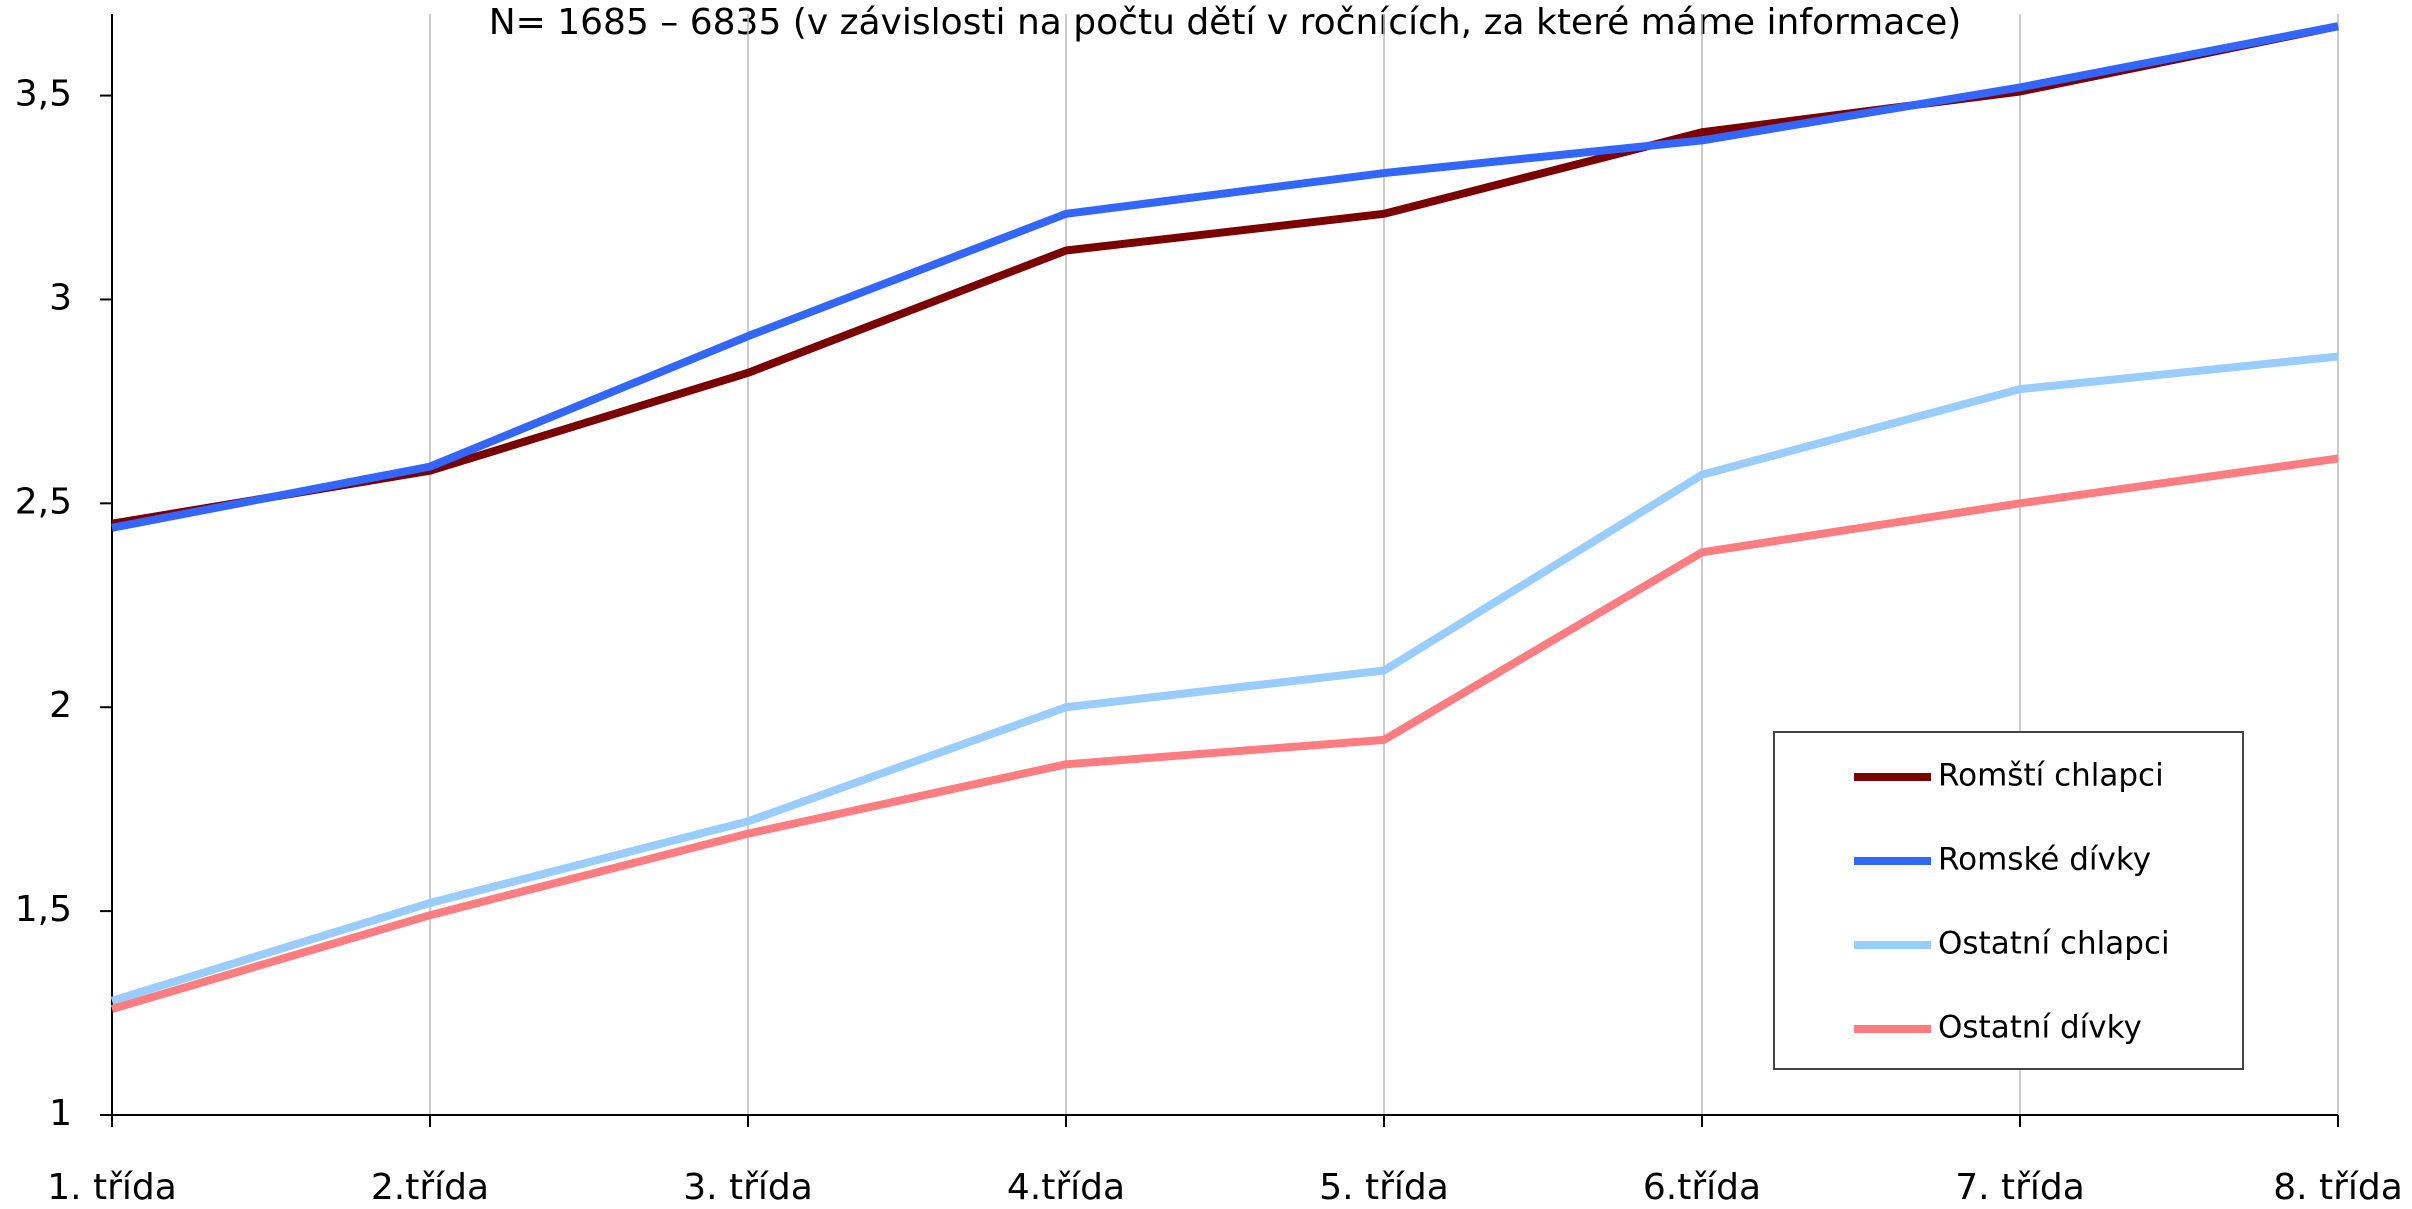 The width and height of the screenshot is (2412, 1209). Describe the element at coordinates (1384, 1187) in the screenshot. I see `x-tick-label: 5. třída` at that location.